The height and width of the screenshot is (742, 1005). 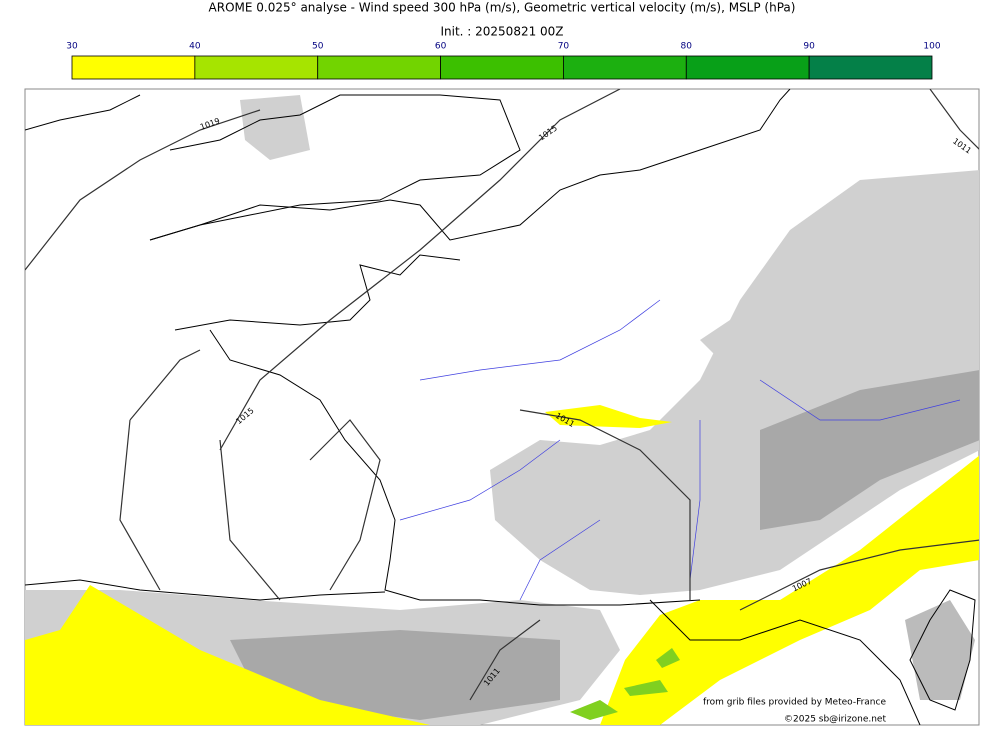 I want to click on colorbar-tick-label: 40, so click(x=195, y=47).